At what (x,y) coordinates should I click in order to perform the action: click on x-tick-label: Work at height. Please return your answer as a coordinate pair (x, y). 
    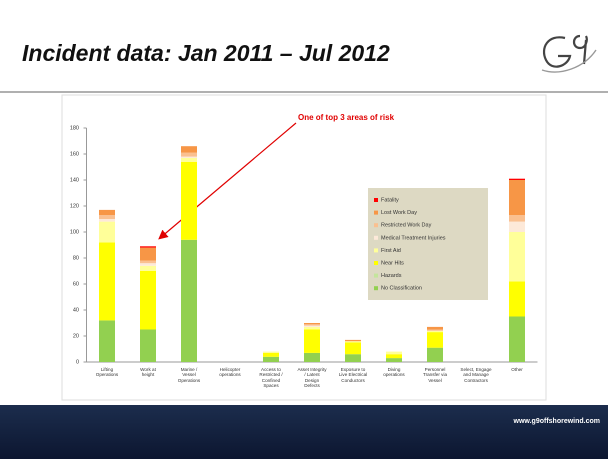
    Looking at the image, I should click on (148, 372).